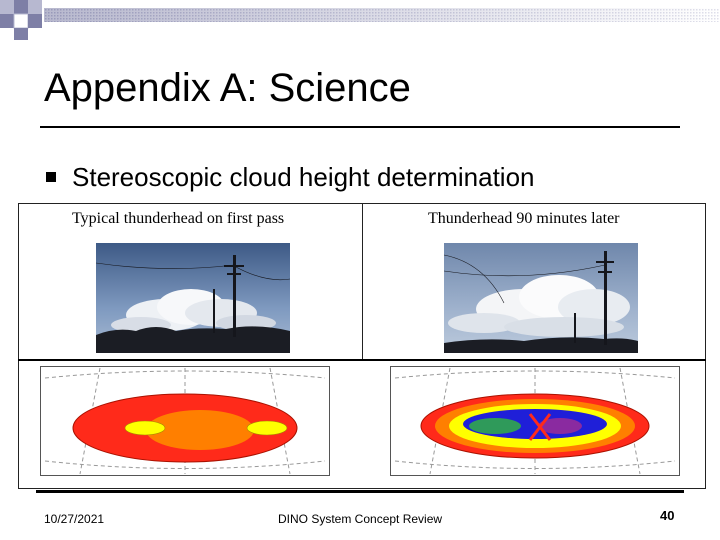  Describe the element at coordinates (51, 177) in the screenshot. I see `bullet-marker` at that location.